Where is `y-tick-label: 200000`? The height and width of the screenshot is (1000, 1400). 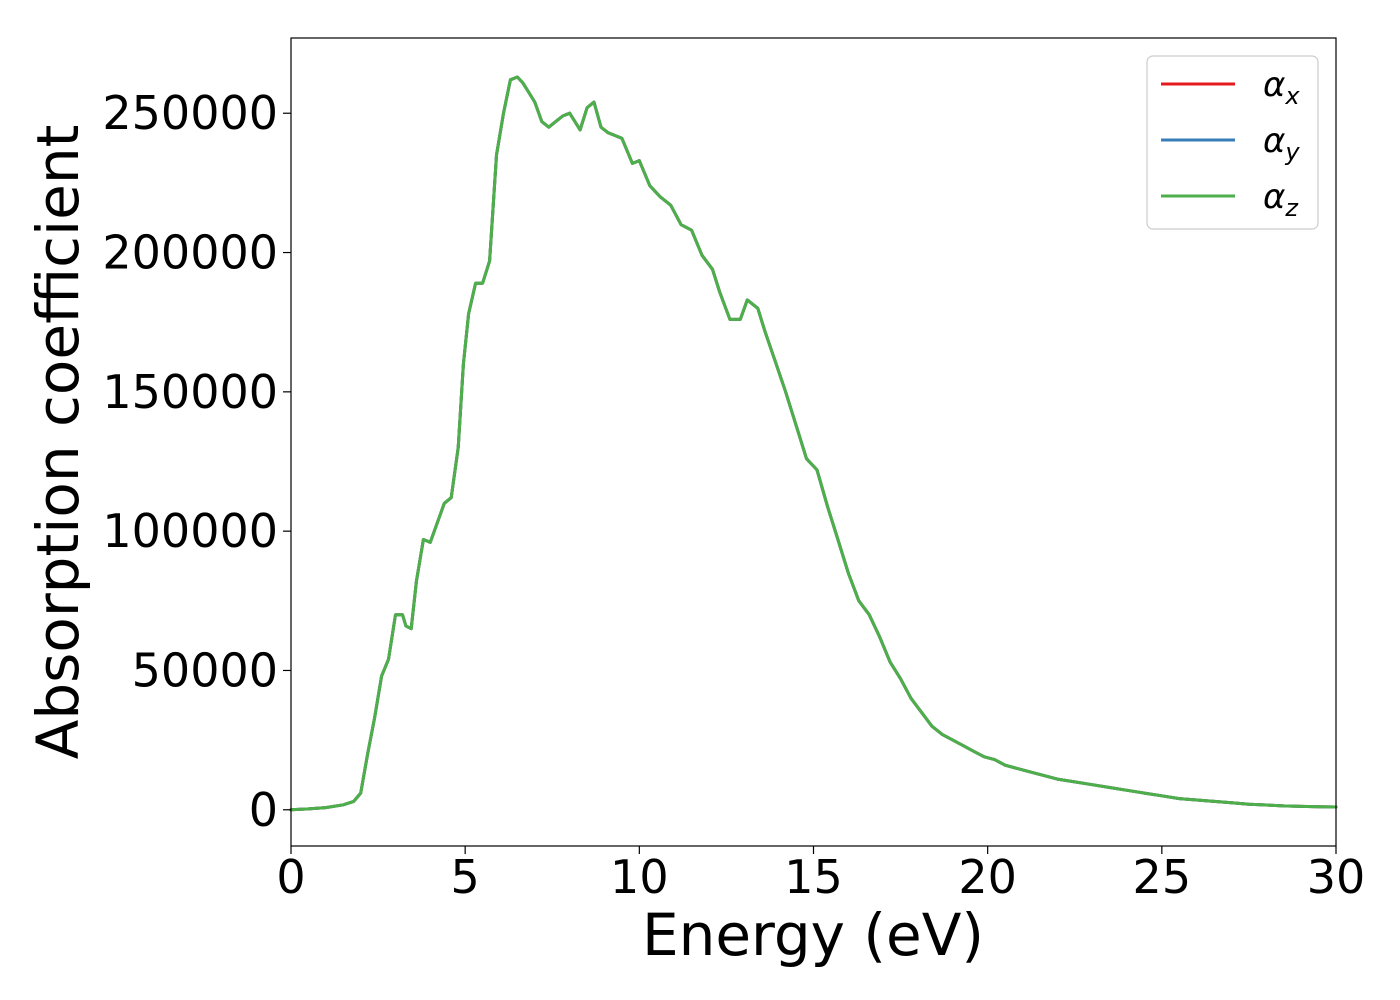
y-tick-label: 200000 is located at coordinates (190, 253).